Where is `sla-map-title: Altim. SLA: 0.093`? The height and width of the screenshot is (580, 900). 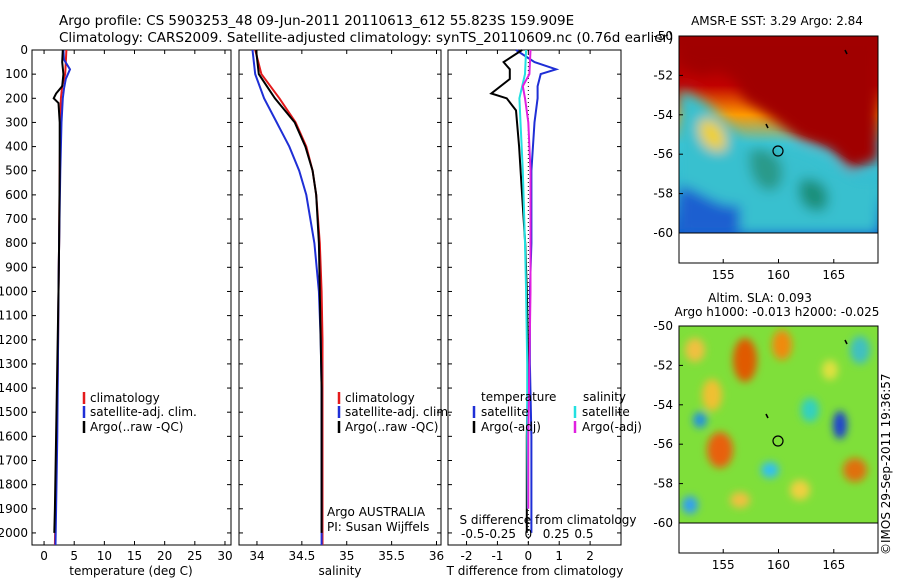
sla-map-title: Altim. SLA: 0.093 is located at coordinates (760, 298).